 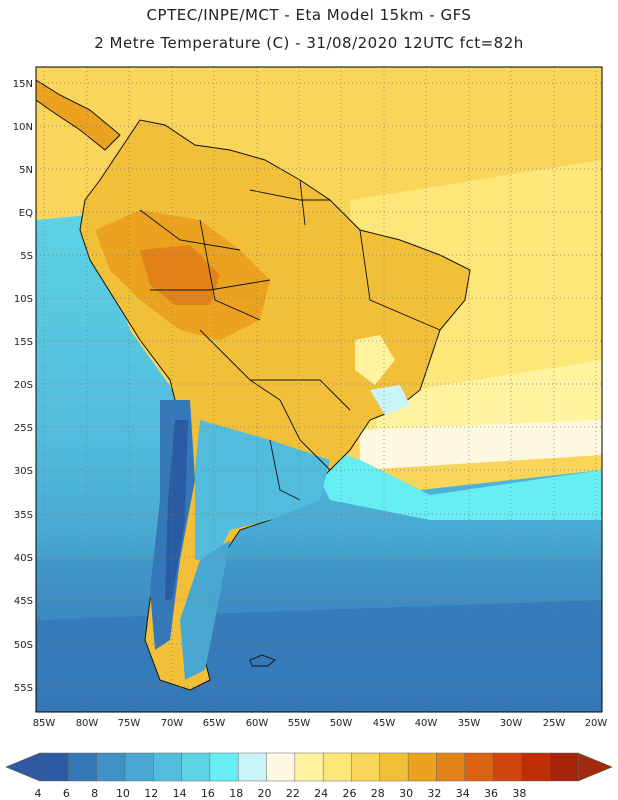 What do you see at coordinates (23, 299) in the screenshot?
I see `lat-label: 10S` at bounding box center [23, 299].